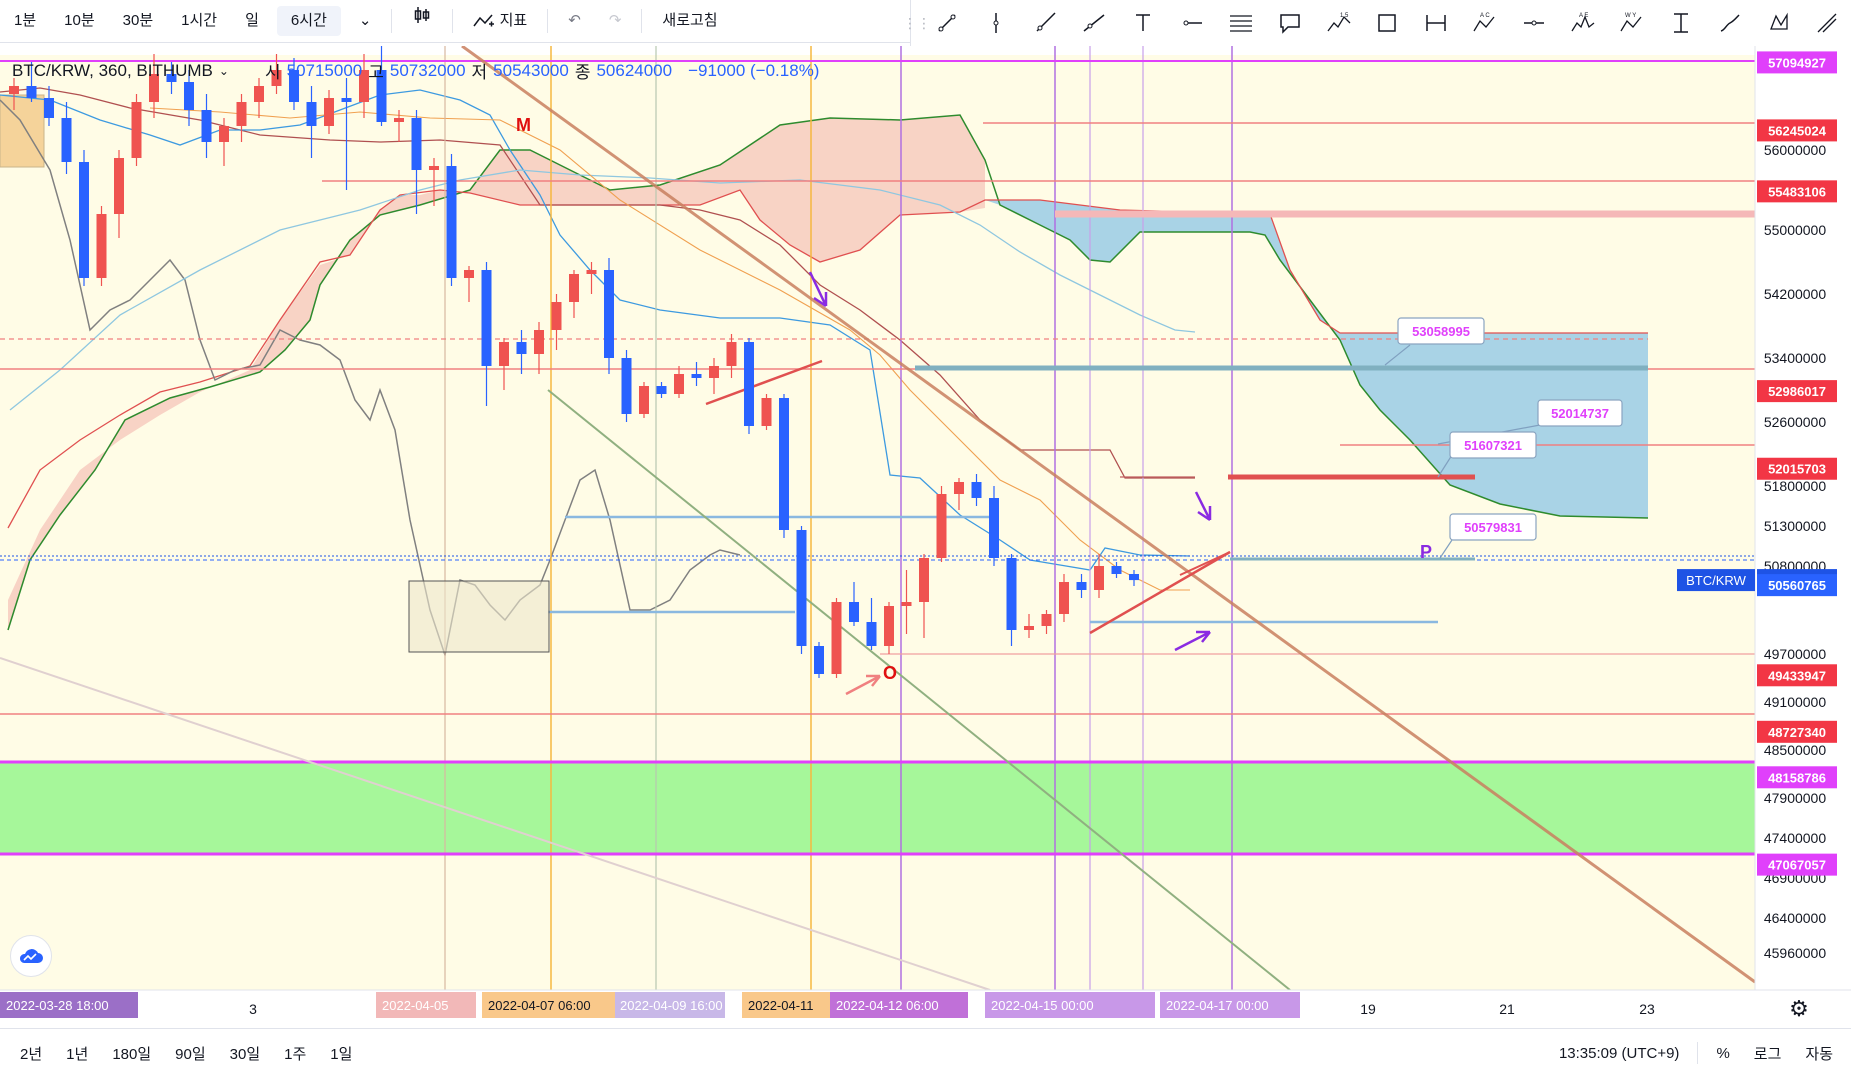 This screenshot has width=1851, height=1077. Describe the element at coordinates (1795, 953) in the screenshot. I see `price-tick-15: 45960000` at that location.